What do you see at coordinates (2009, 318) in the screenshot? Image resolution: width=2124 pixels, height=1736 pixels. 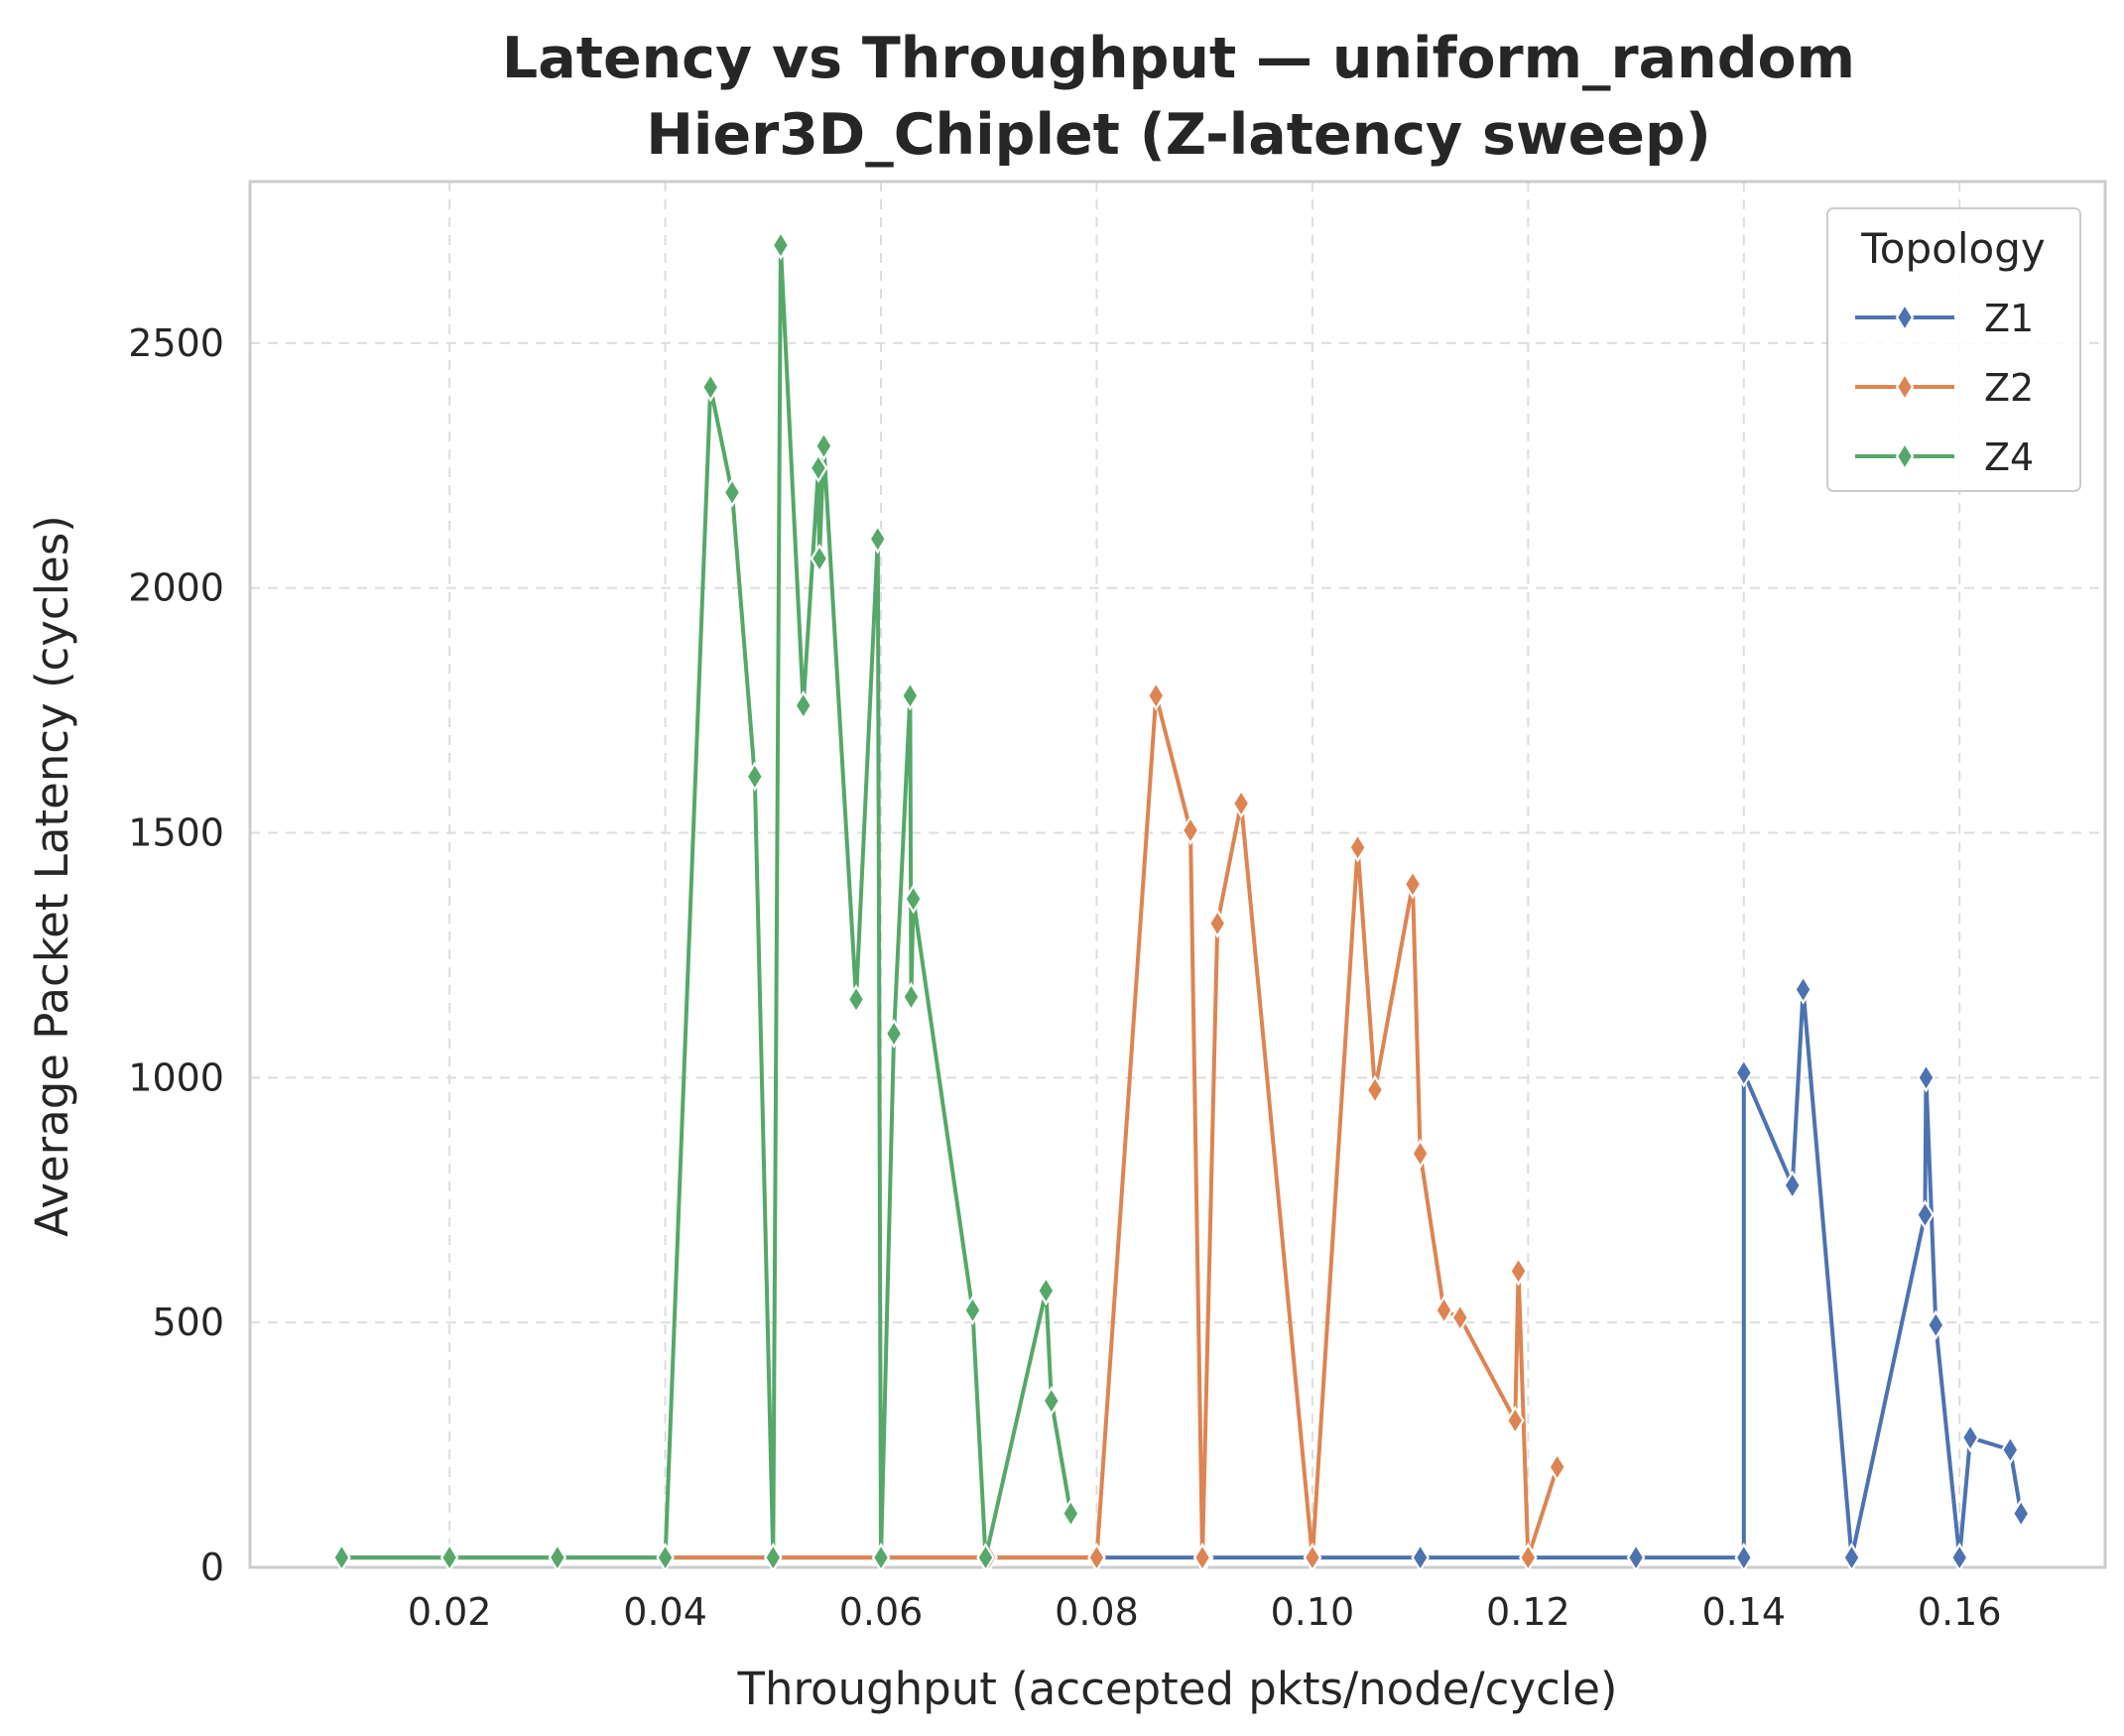 I see `legend-label-z1: Z1` at bounding box center [2009, 318].